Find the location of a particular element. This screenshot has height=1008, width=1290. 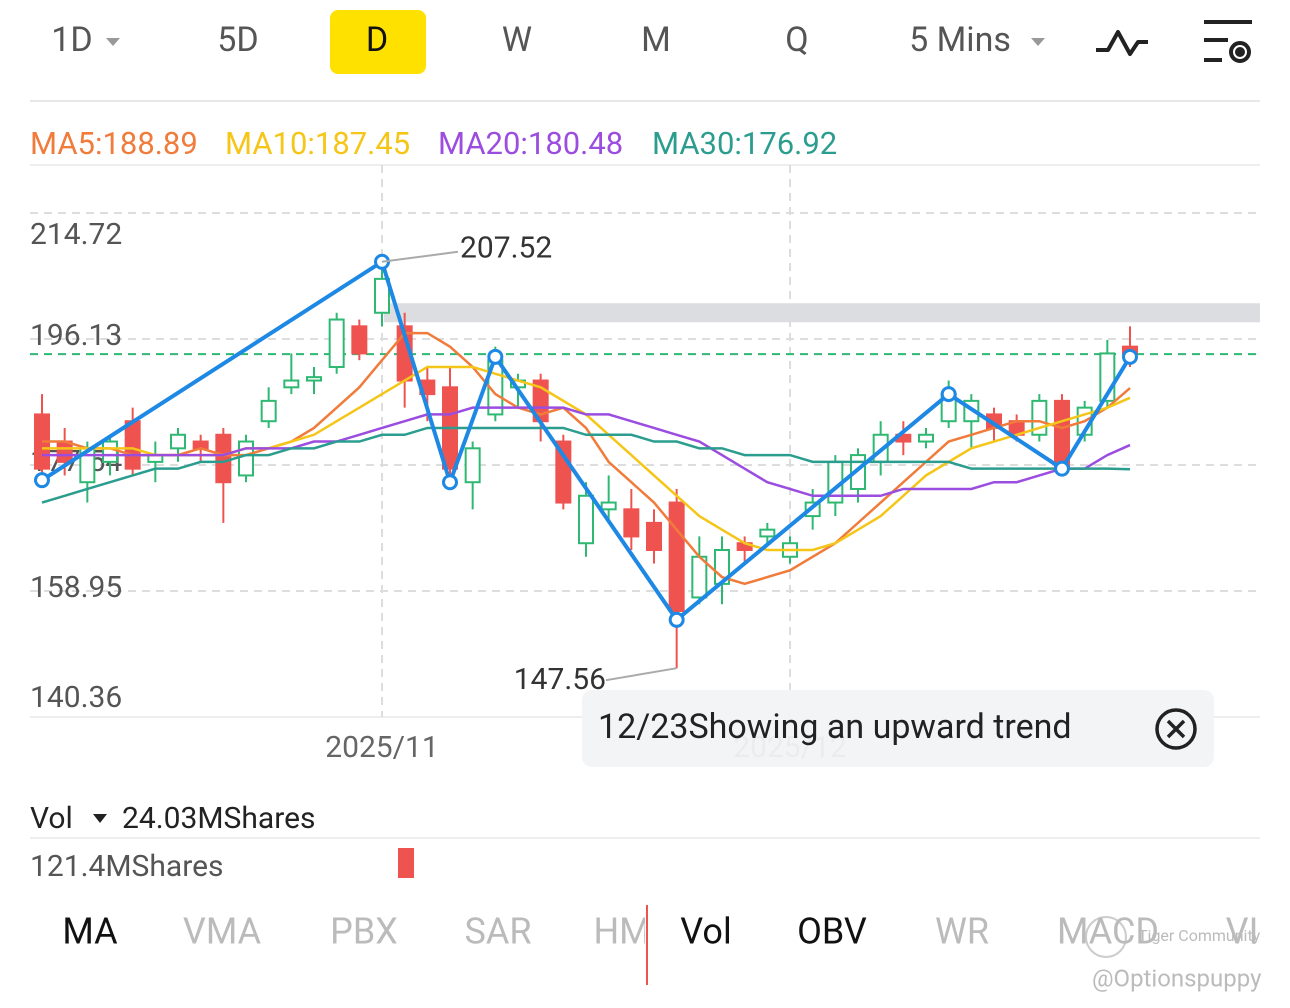

indicator-tab: MACD is located at coordinates (1108, 932).